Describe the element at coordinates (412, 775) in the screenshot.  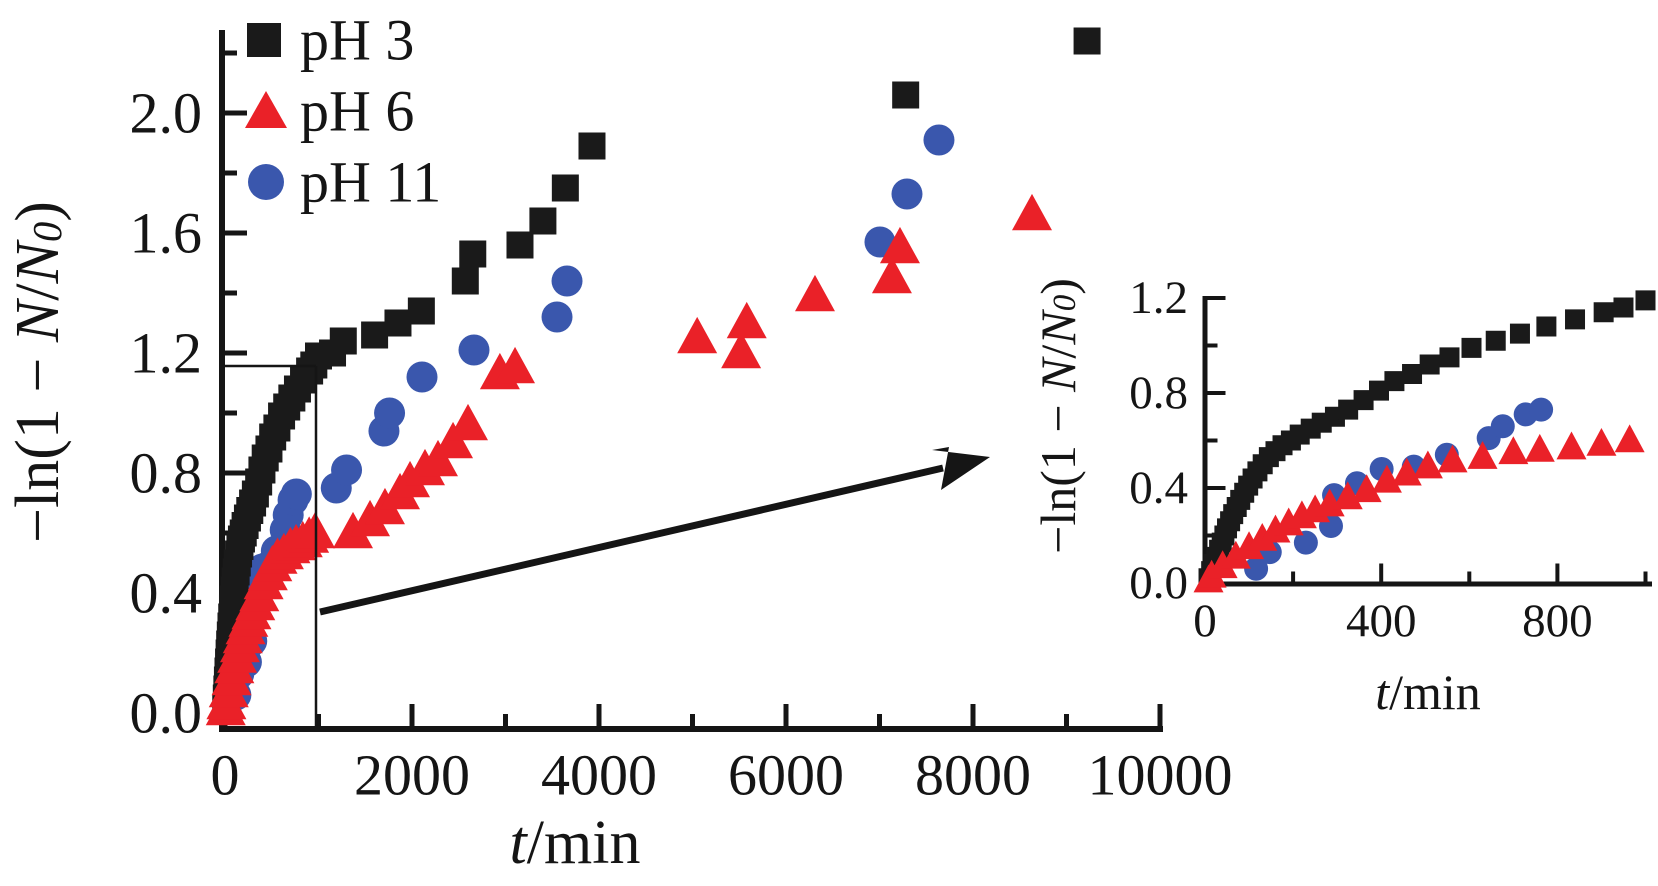
I see `main-x-tick-label: 2000` at that location.